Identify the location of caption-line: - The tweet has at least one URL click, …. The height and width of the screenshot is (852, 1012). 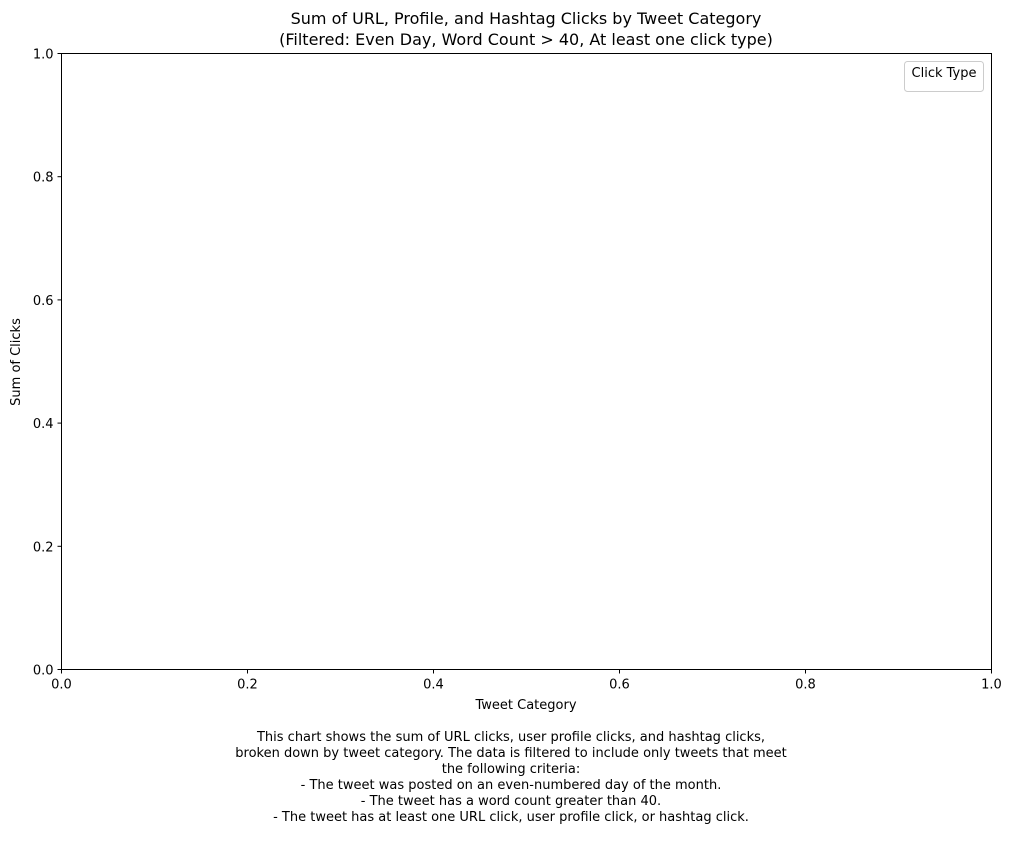
(511, 817).